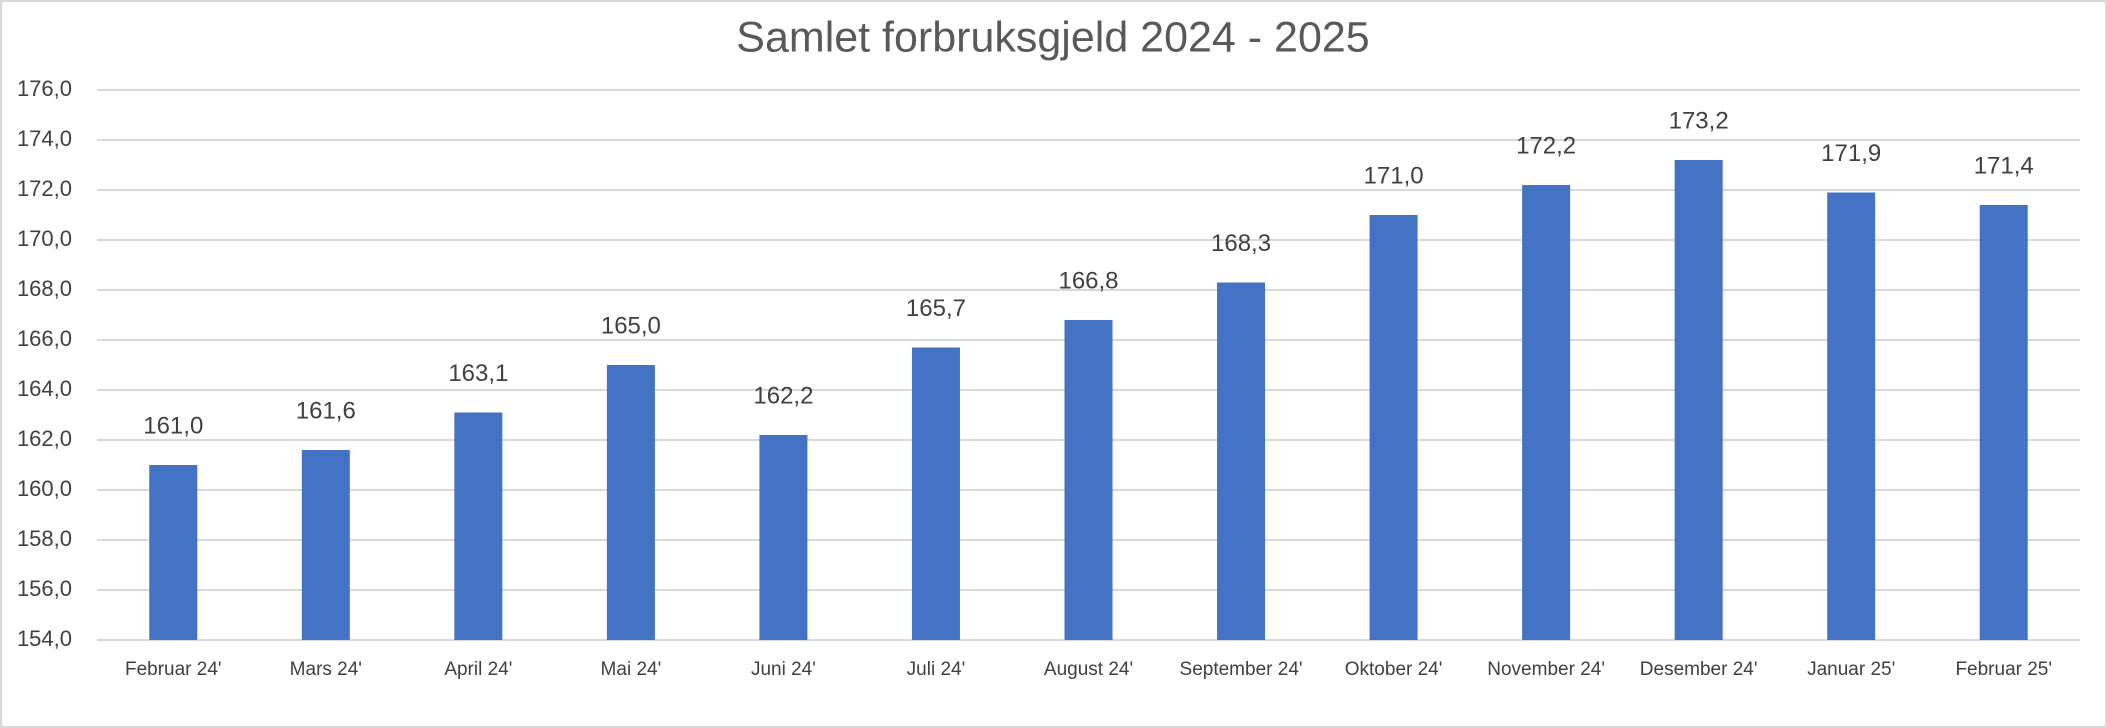 This screenshot has height=728, width=2107. I want to click on y-tick-label: 160,0, so click(44, 488).